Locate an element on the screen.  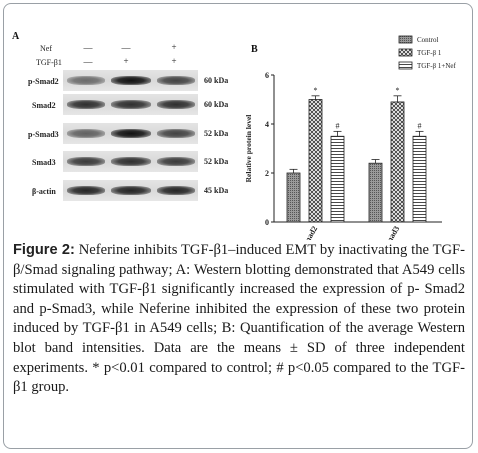
blot-label-p-smad3: p-Smad3 is located at coordinates (43, 134).